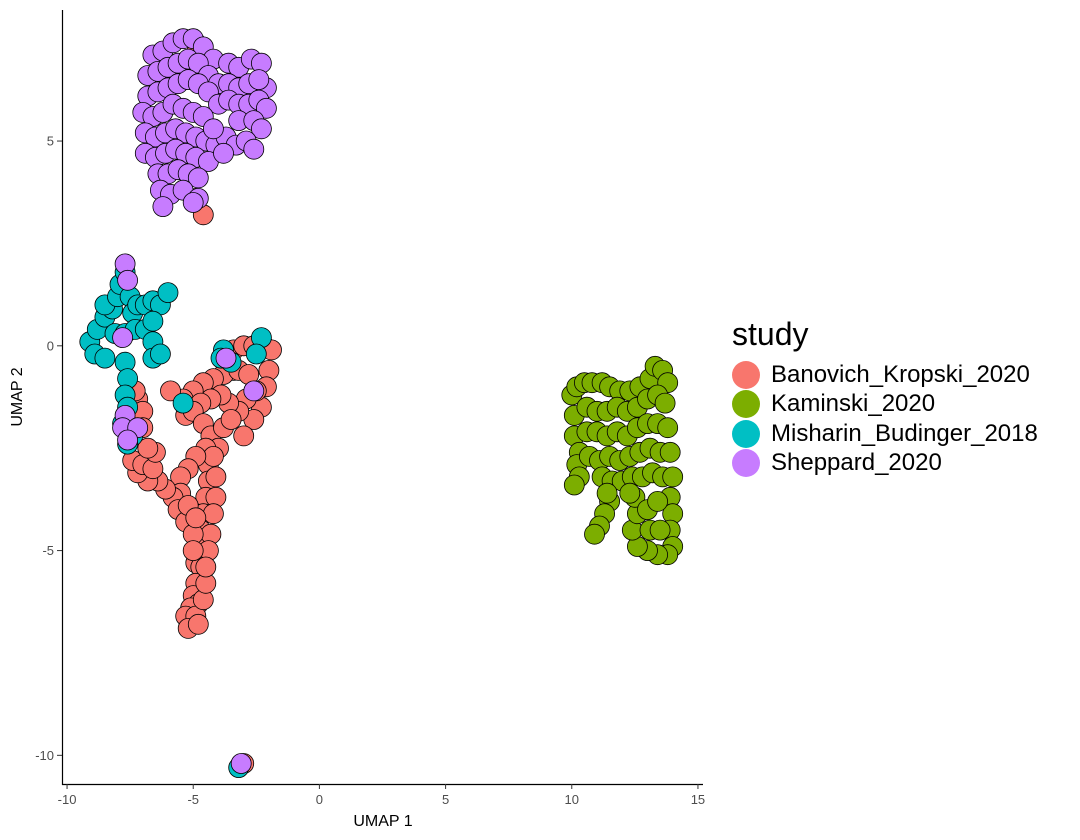 The height and width of the screenshot is (840, 1080). What do you see at coordinates (44, 755) in the screenshot?
I see `y-tick-label: -10` at bounding box center [44, 755].